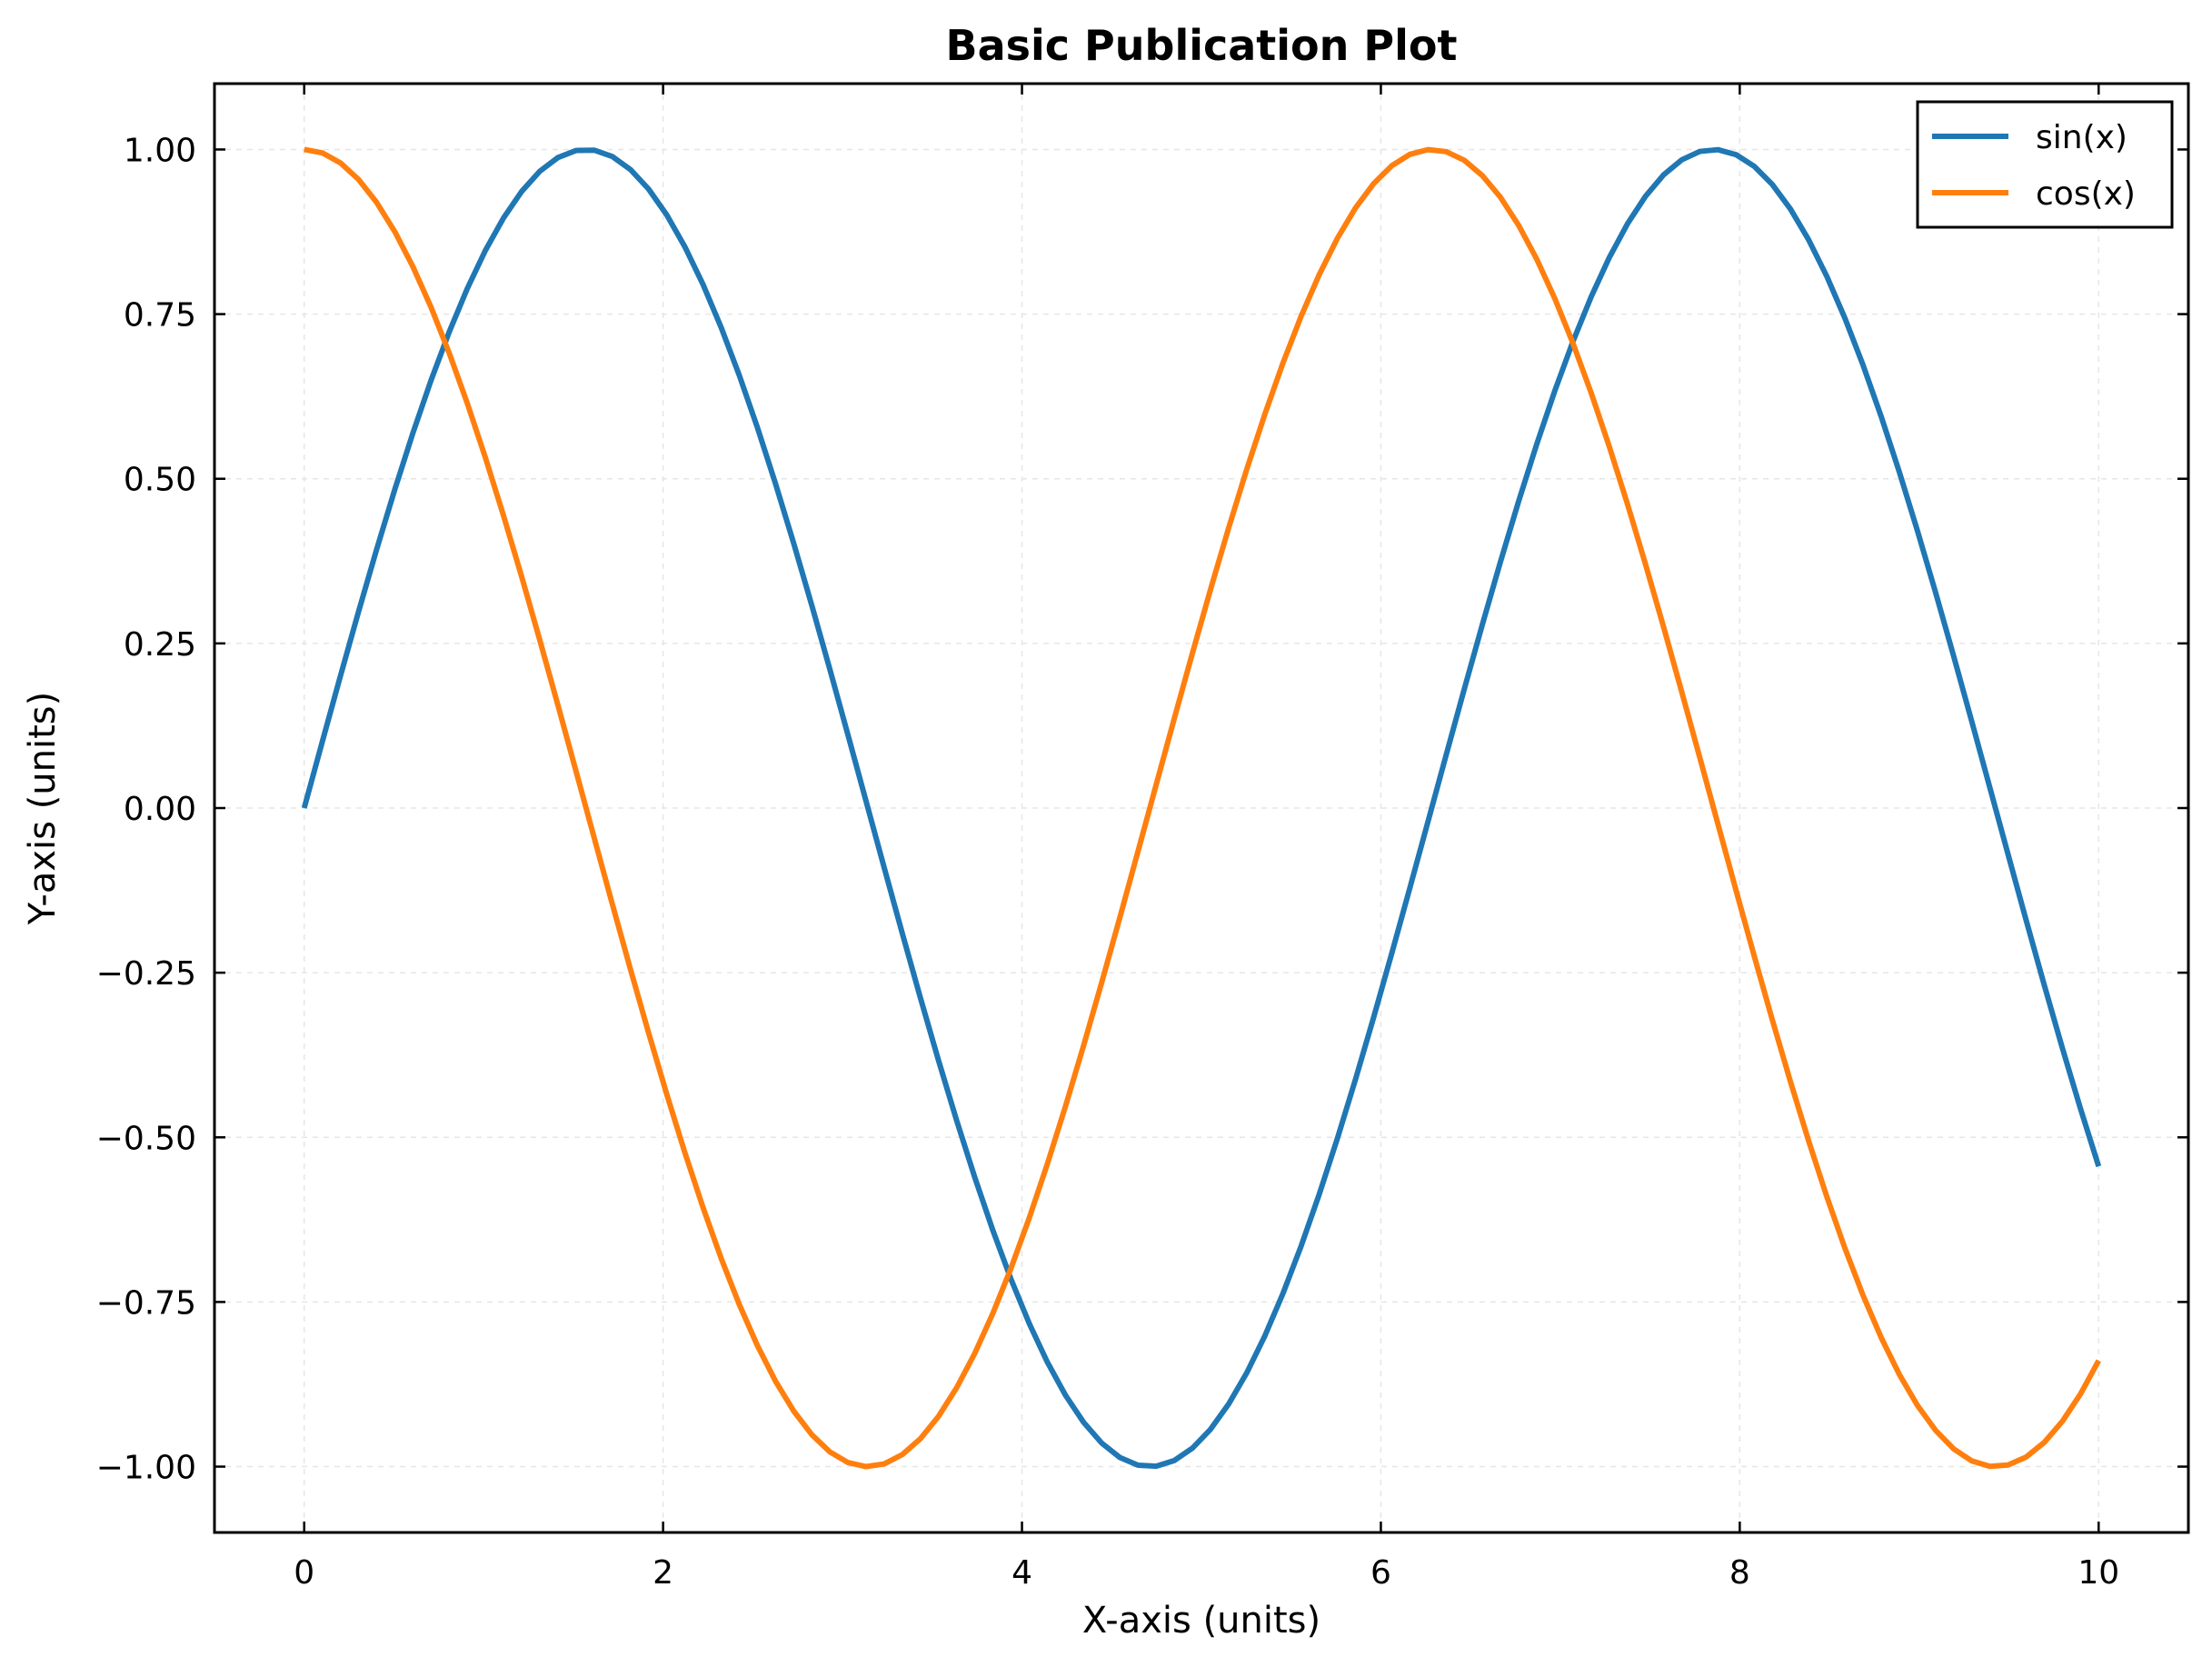 This screenshot has width=2212, height=1667. Describe the element at coordinates (146, 1468) in the screenshot. I see `y-tick-label: −1.00` at that location.